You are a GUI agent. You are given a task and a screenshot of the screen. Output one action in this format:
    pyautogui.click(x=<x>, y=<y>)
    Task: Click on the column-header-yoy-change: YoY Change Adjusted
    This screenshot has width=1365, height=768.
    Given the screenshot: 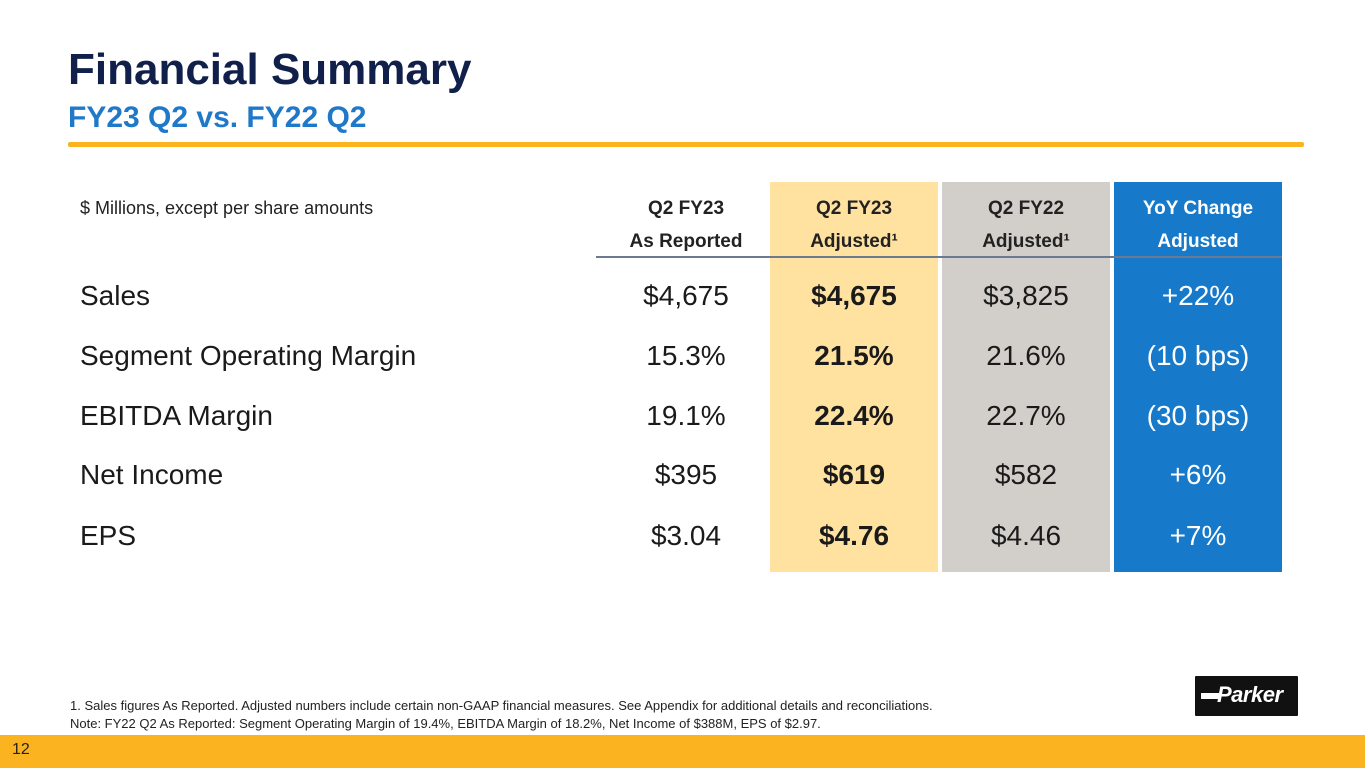 What is the action you would take?
    pyautogui.click(x=1198, y=225)
    